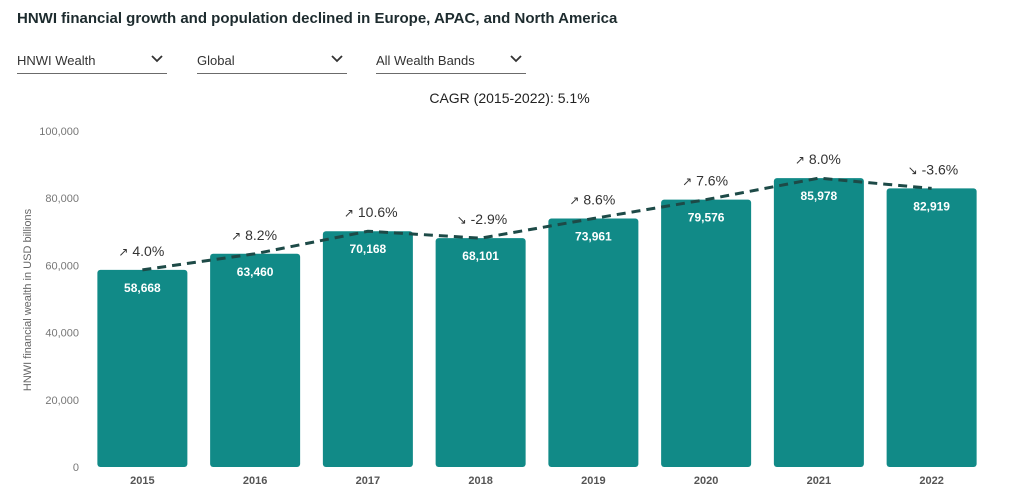  Describe the element at coordinates (819, 481) in the screenshot. I see `x-tick-label: 2021` at that location.